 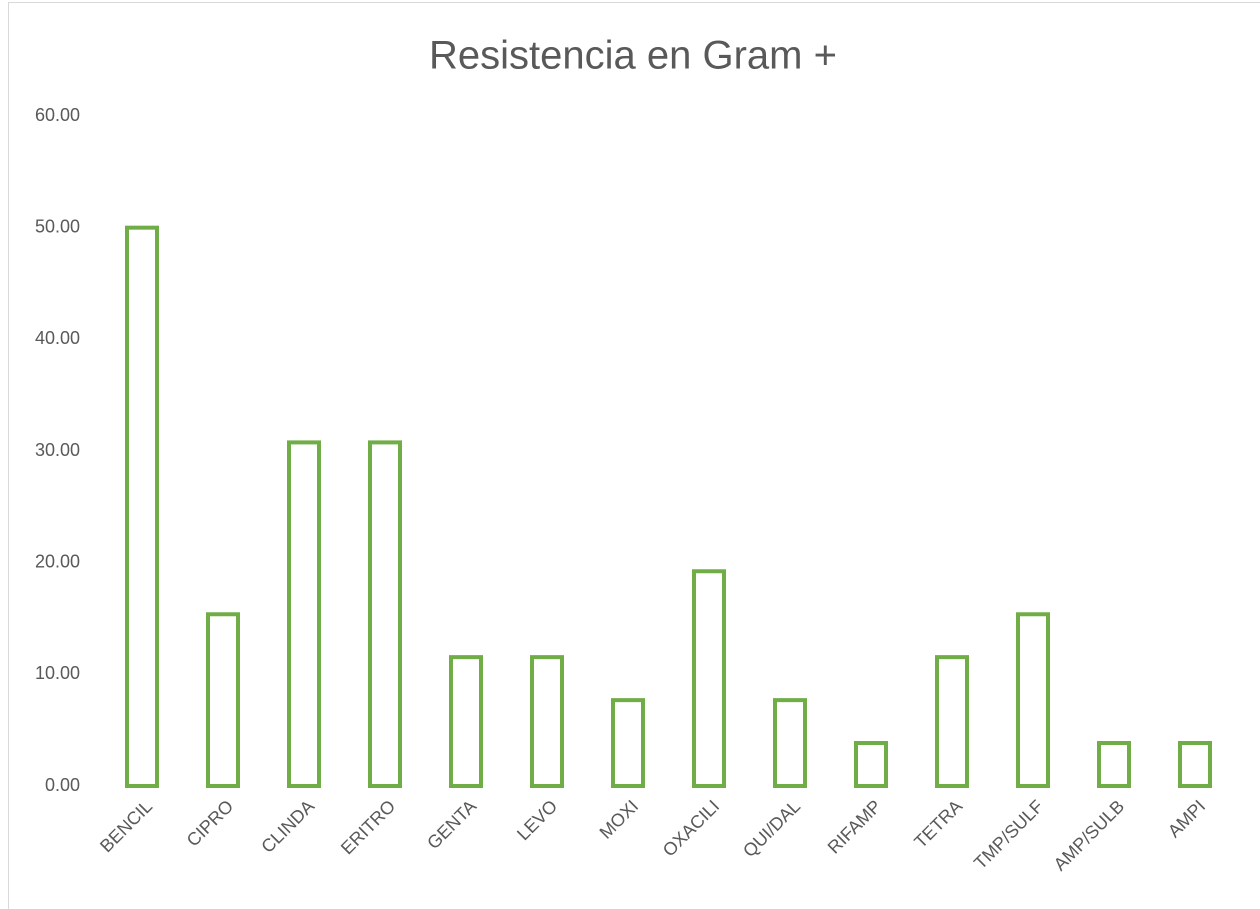 What do you see at coordinates (57, 115) in the screenshot?
I see `y-tick-label: 60.00` at bounding box center [57, 115].